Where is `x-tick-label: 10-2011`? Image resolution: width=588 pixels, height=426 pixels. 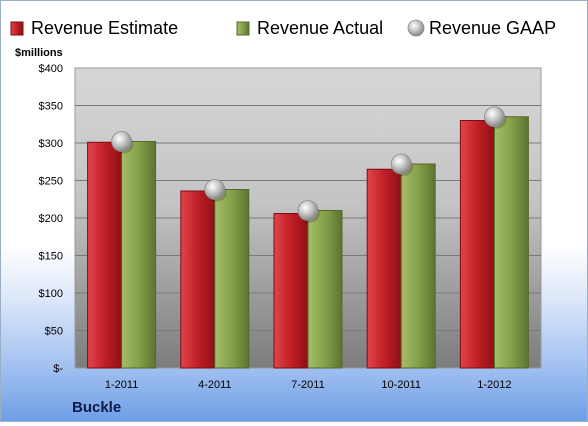 x-tick-label: 10-2011 is located at coordinates (401, 385).